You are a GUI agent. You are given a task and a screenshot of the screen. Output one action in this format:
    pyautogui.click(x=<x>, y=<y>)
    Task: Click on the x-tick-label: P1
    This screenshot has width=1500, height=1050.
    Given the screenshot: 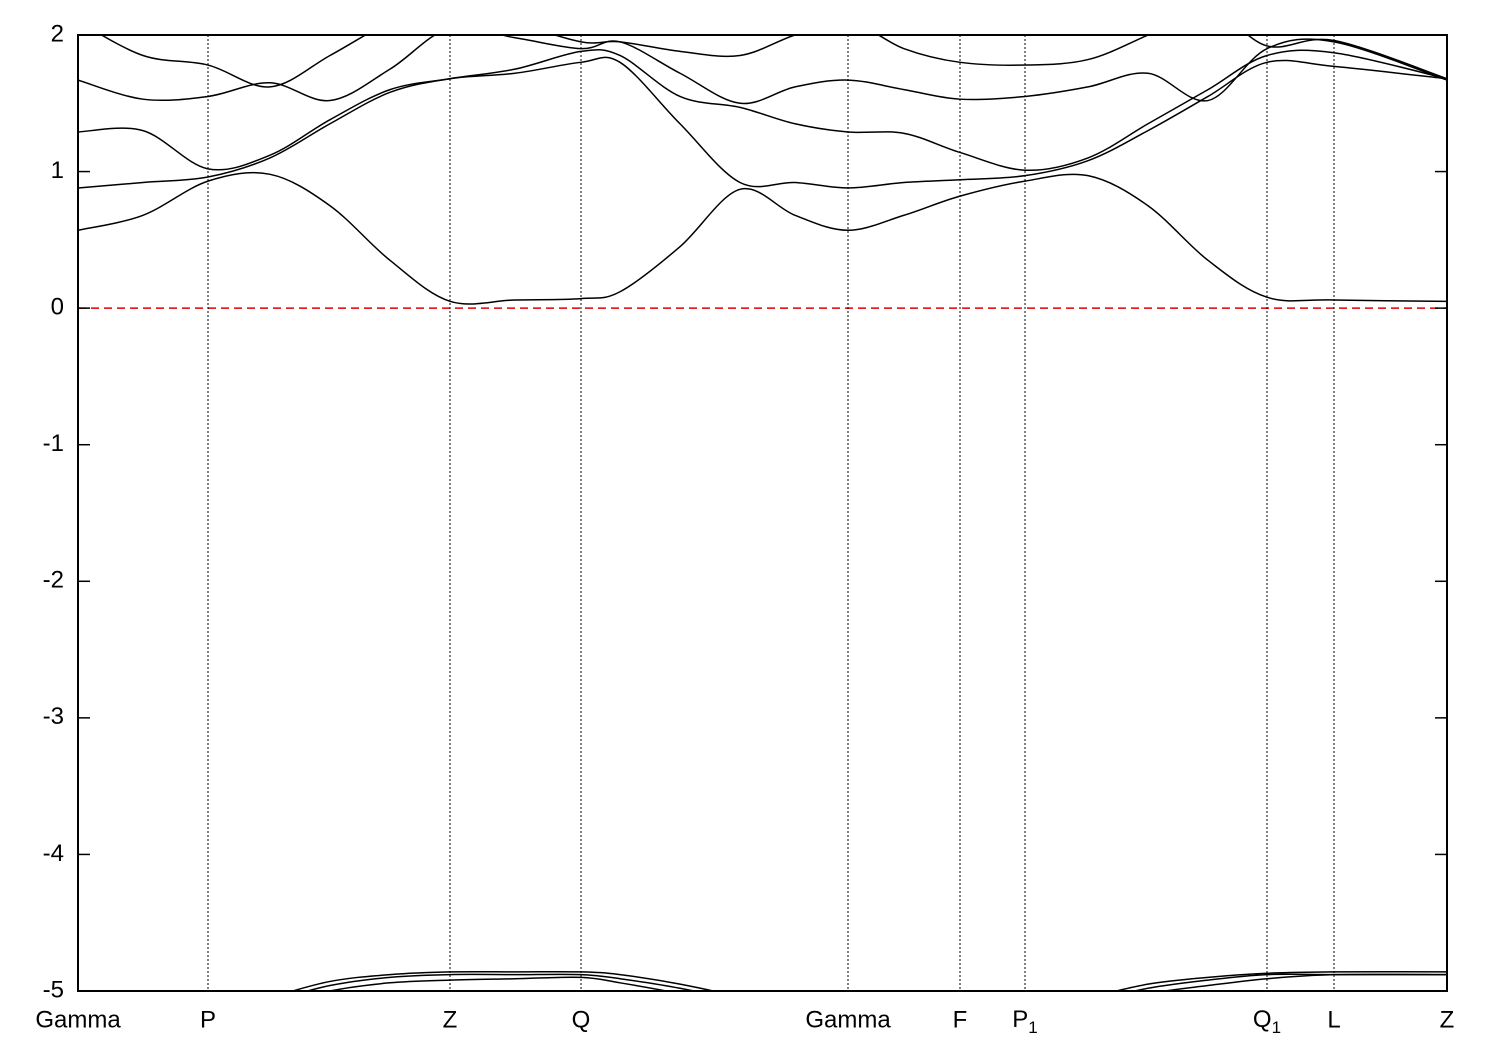 What is the action you would take?
    pyautogui.click(x=1024, y=1021)
    